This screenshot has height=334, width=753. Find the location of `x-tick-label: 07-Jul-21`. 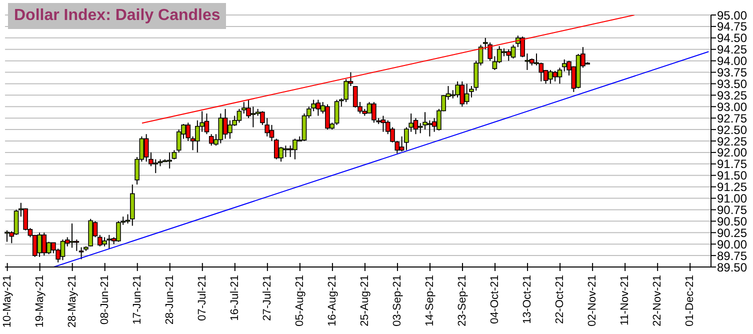

x-tick-label: 07-Jul-21 is located at coordinates (202, 298).